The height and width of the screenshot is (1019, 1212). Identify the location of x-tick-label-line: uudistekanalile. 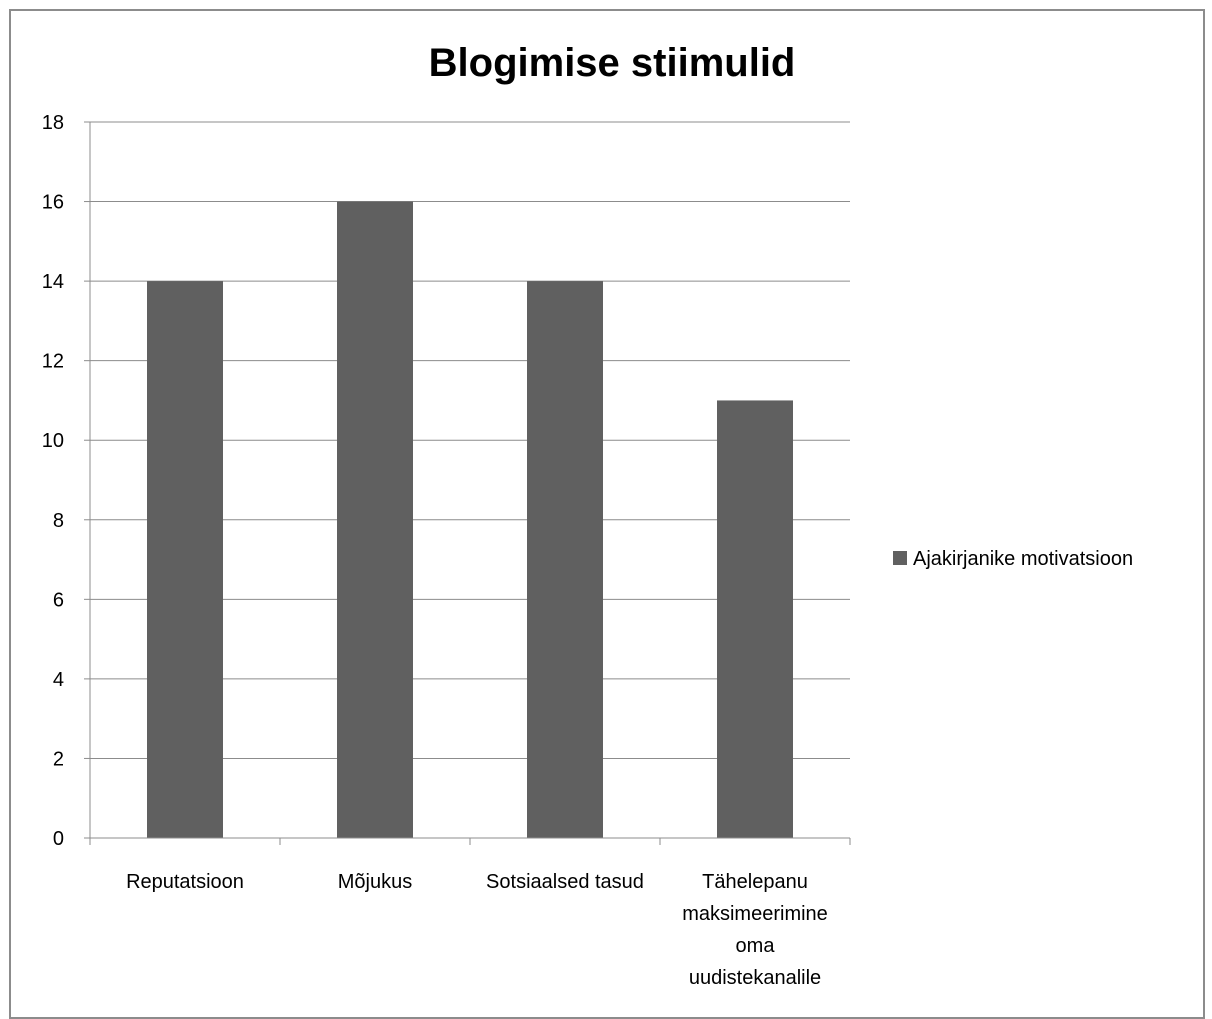
(755, 978).